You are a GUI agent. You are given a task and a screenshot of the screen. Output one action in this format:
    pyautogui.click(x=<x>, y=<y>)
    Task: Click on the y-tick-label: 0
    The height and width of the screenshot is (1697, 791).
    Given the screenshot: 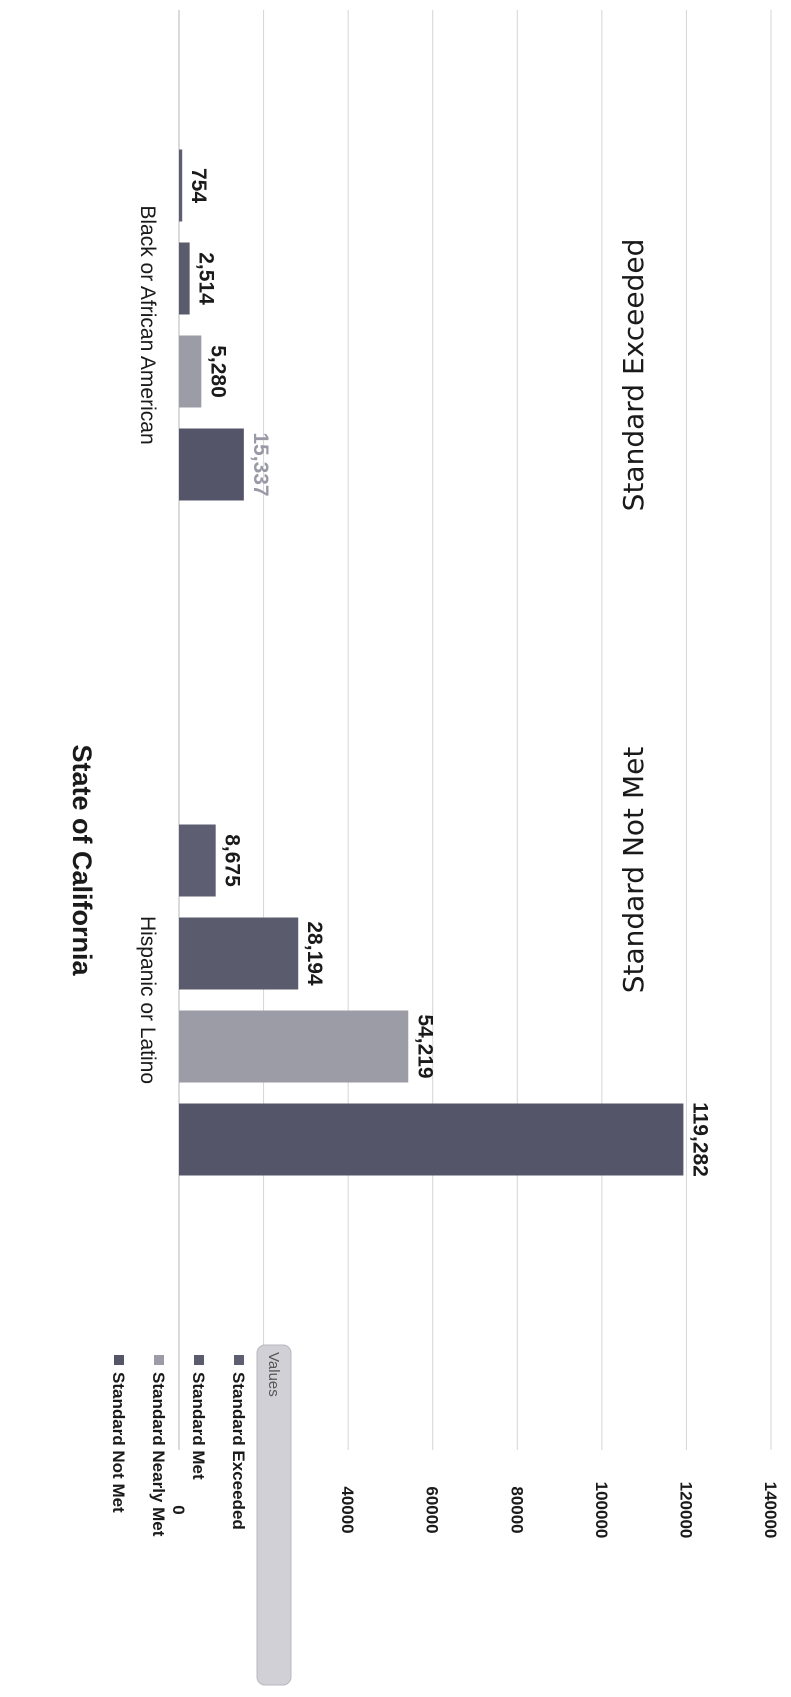 What is the action you would take?
    pyautogui.click(x=178, y=1509)
    